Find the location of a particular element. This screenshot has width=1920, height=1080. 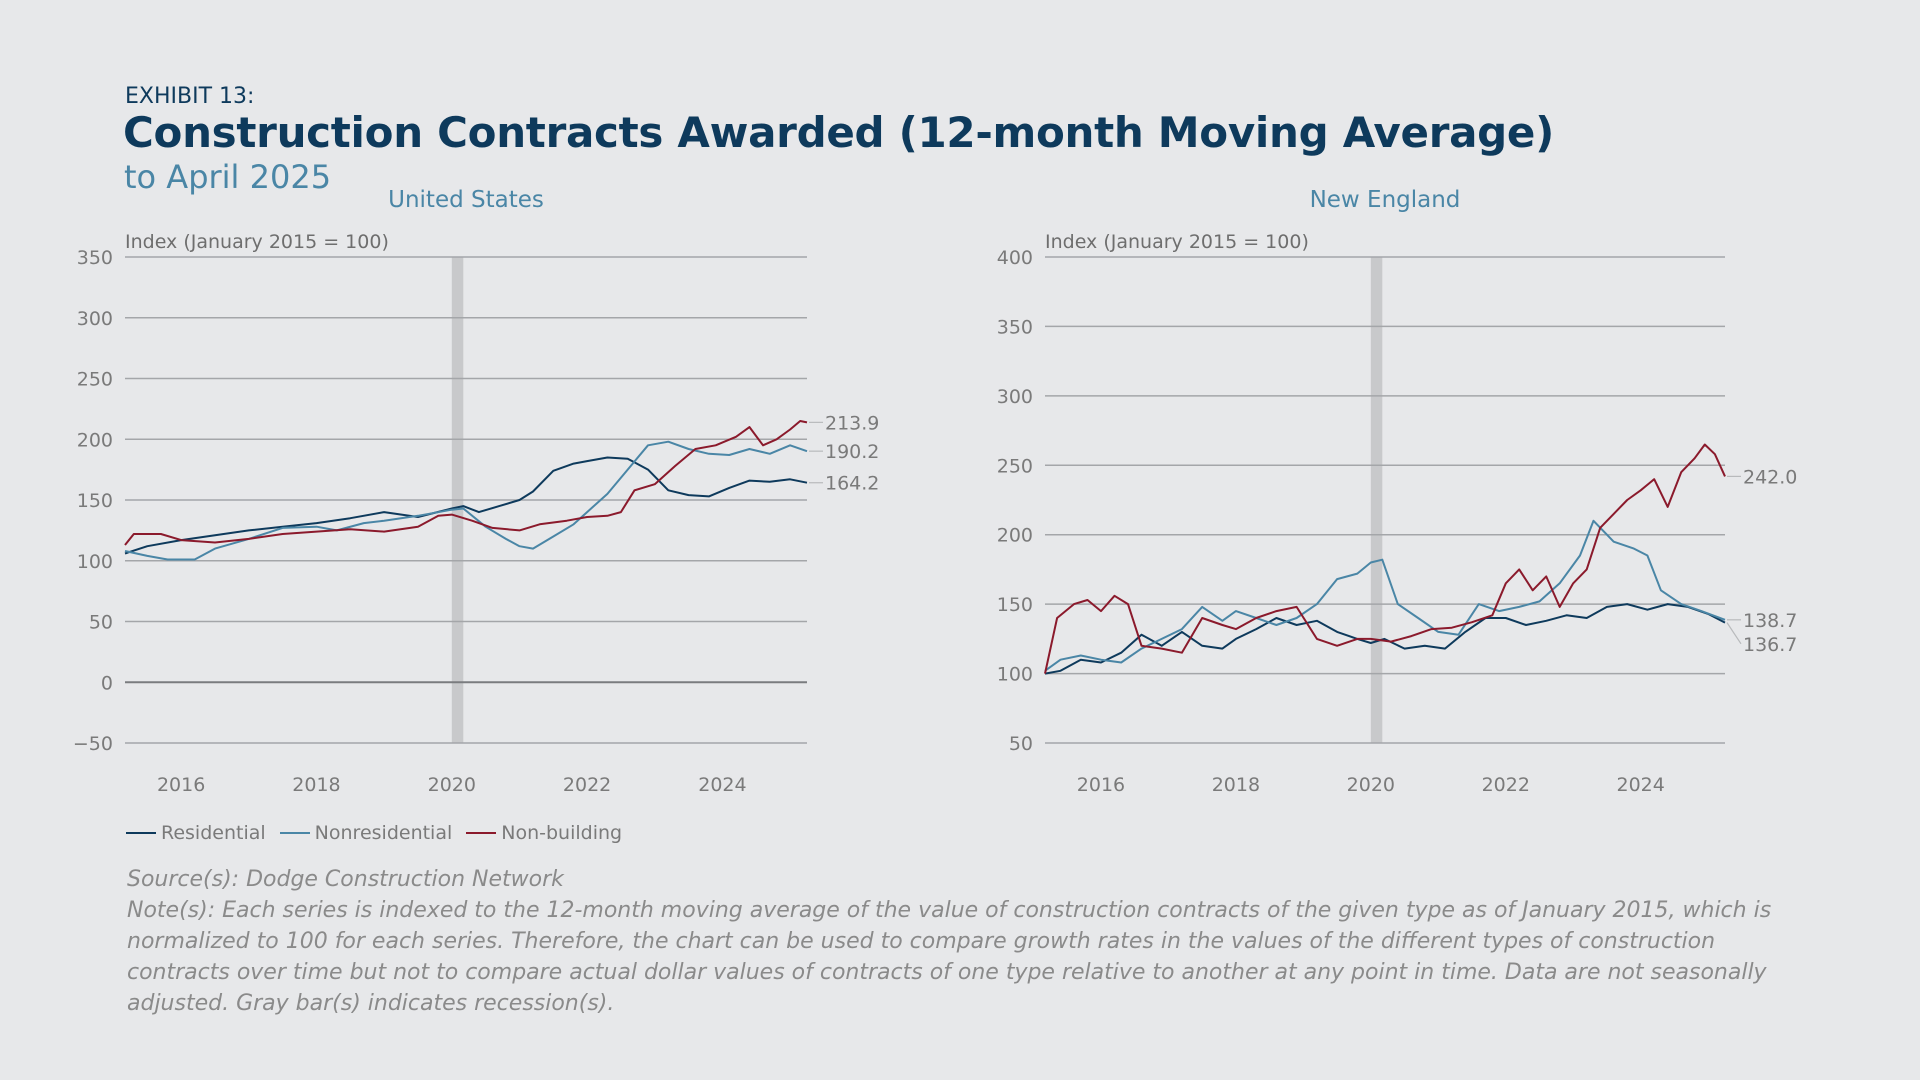

panel-1-y-tick-label: 200 is located at coordinates (1015, 536).